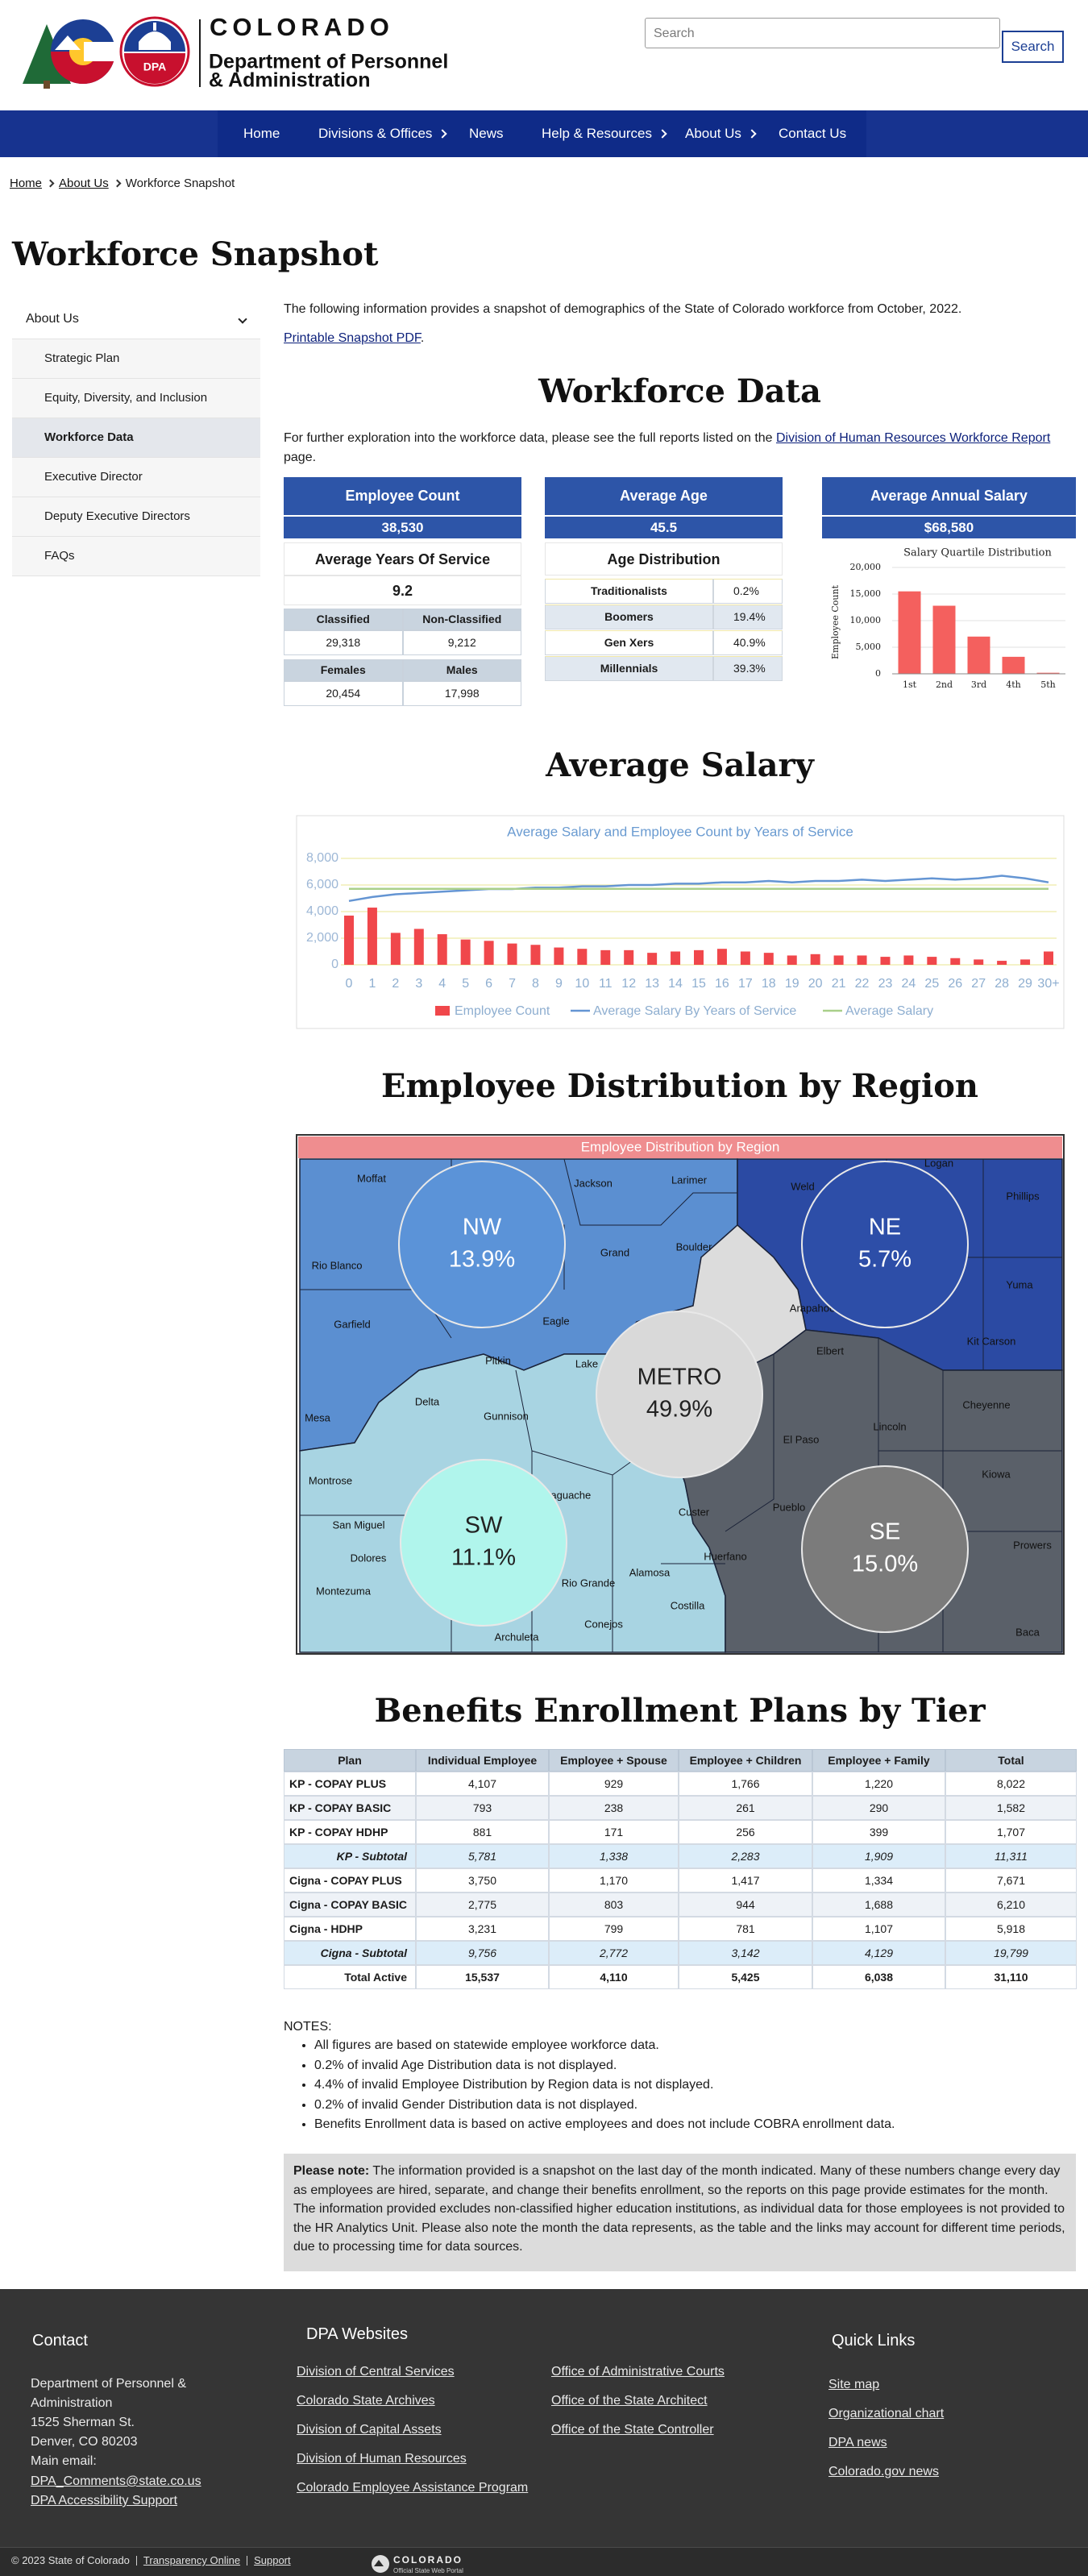  I want to click on sidebar-item: Deputy Executive Directors, so click(136, 517).